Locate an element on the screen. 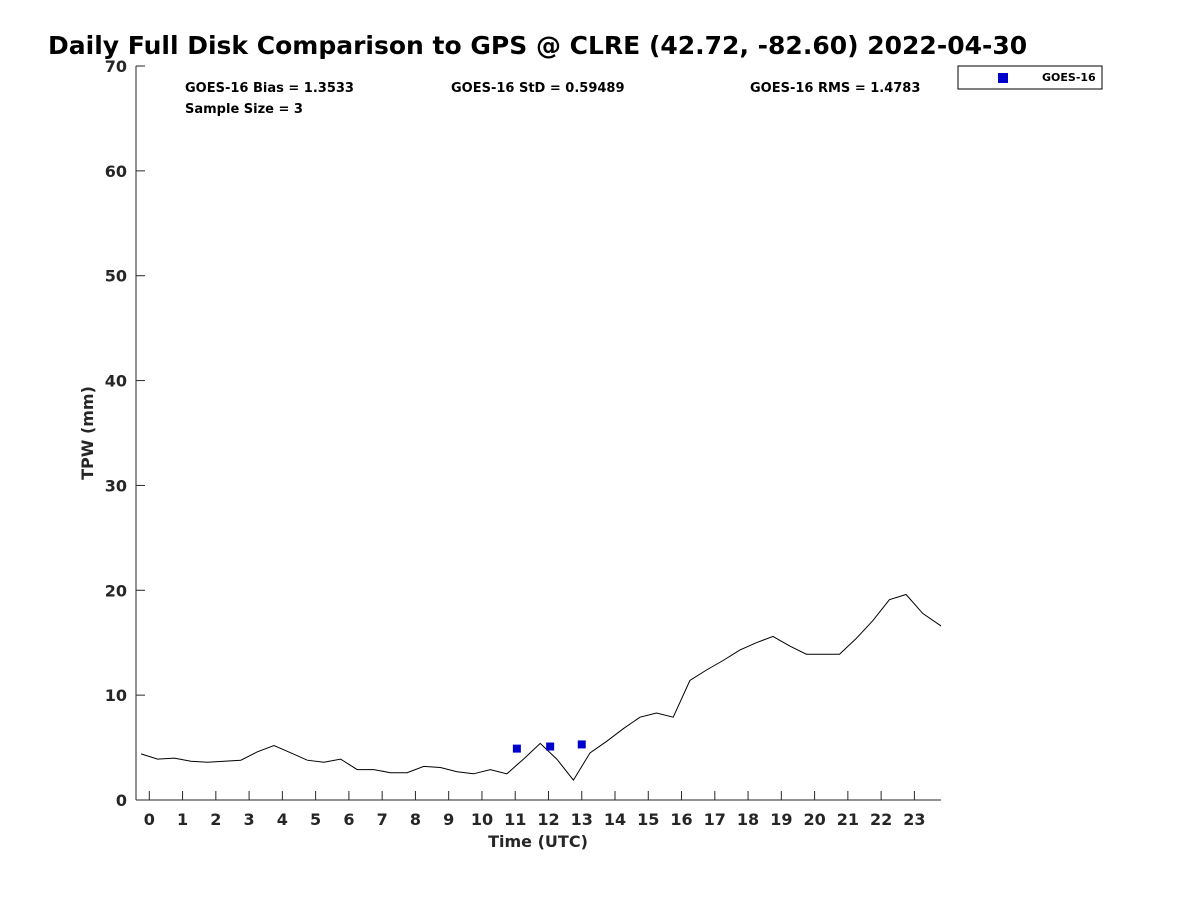 This screenshot has height=900, width=1200. x-tick-label: 6 is located at coordinates (348, 819).